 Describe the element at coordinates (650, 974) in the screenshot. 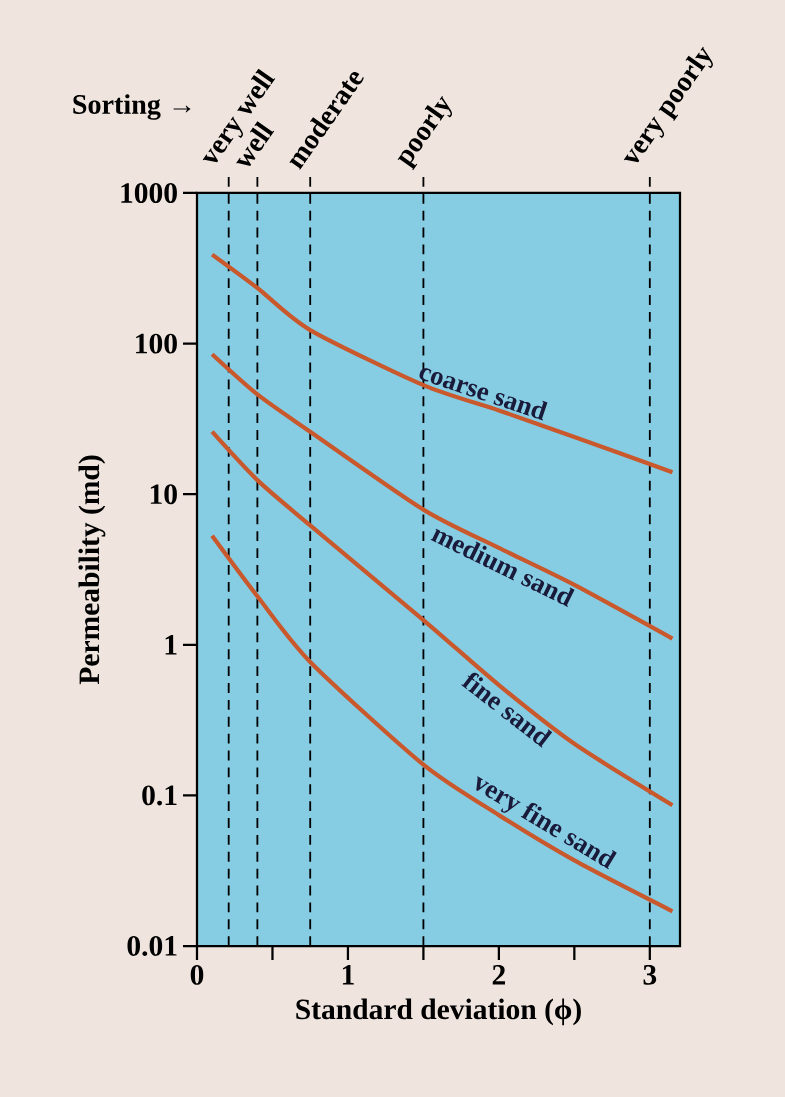

I see `x-tick-label: 3` at that location.